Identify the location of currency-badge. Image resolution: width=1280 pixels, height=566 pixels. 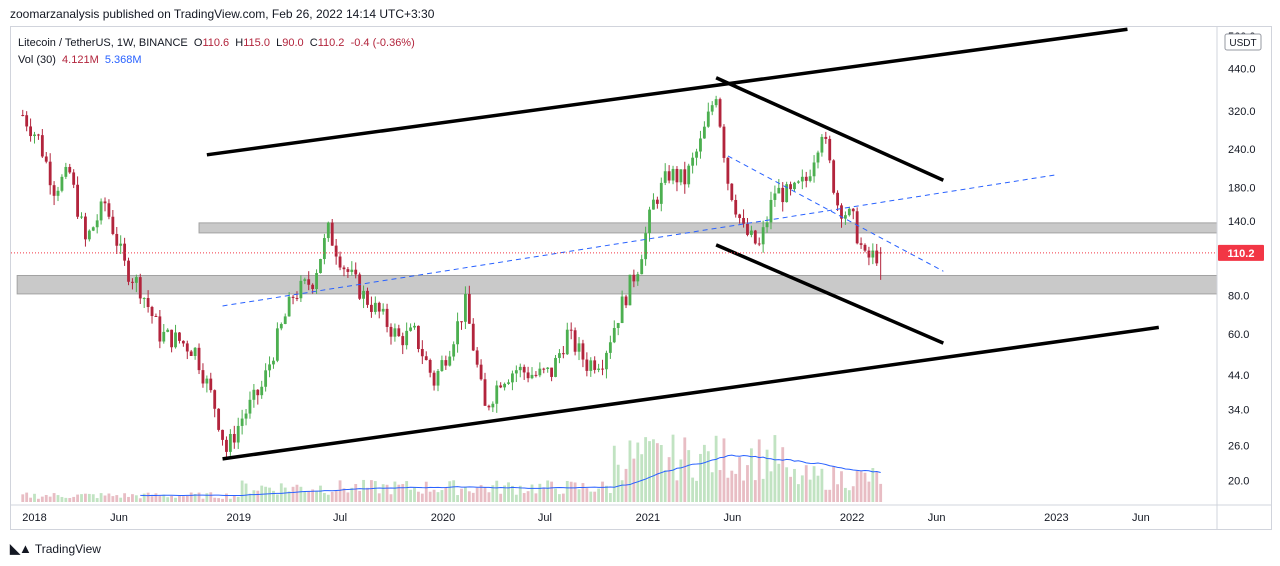
(1243, 42).